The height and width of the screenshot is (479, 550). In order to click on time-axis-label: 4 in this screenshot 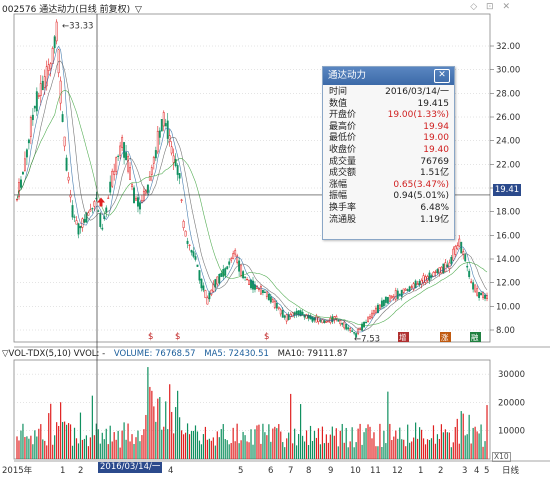, I will do `click(476, 471)`.